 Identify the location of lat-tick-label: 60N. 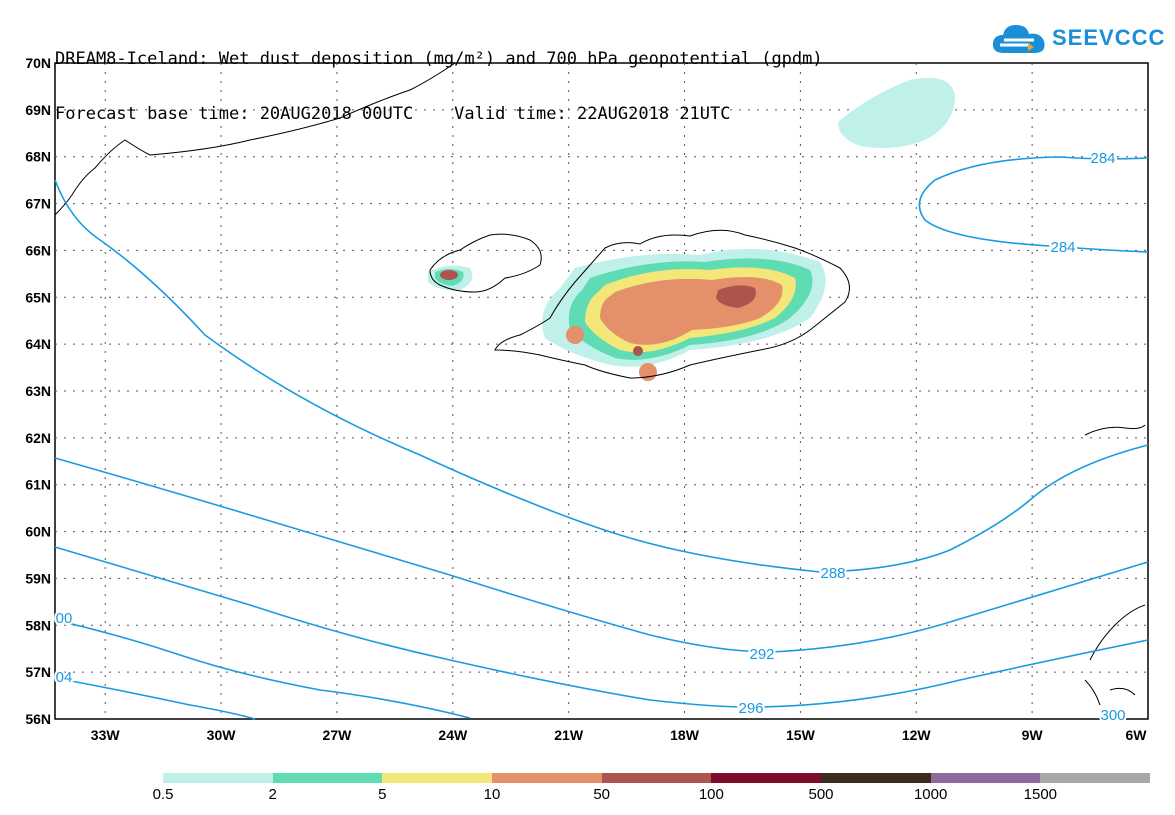
(38, 532).